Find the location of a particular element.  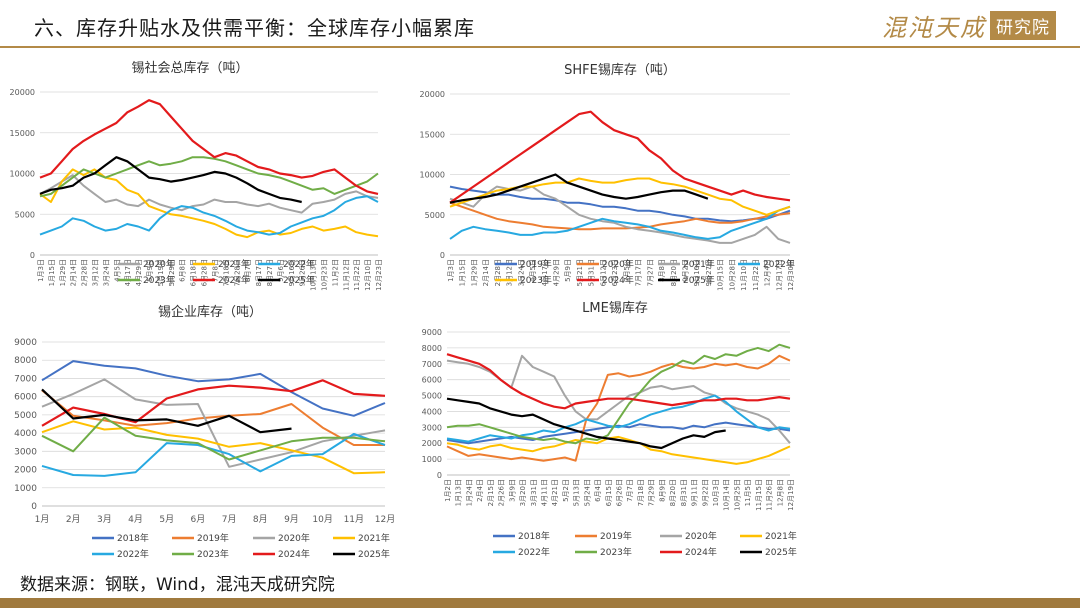

x-tick-label: 8月7日 is located at coordinates (248, 270).